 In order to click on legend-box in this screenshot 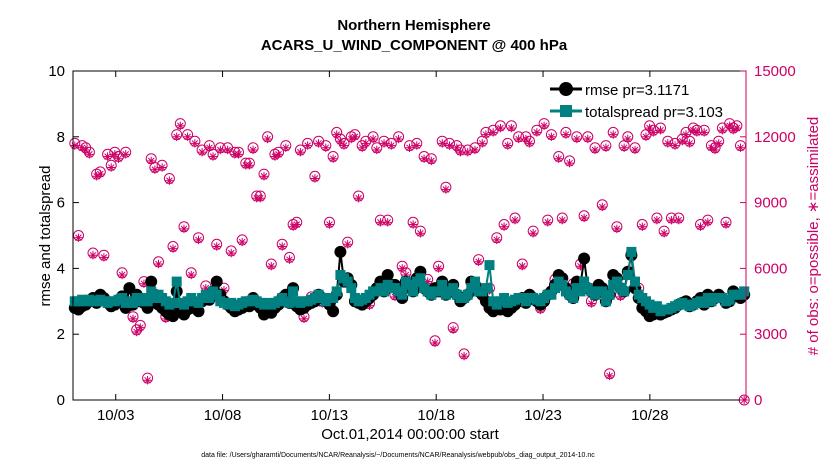, I will do `click(647, 97)`.